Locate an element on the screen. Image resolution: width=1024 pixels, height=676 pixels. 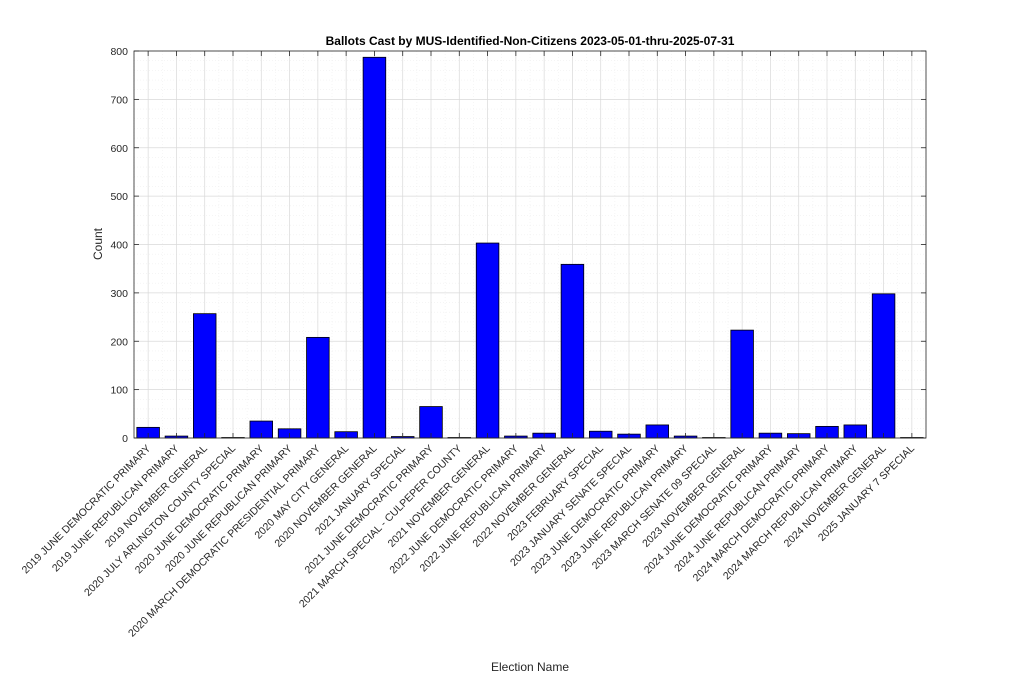
y-axis-label: Count is located at coordinates (98, 243).